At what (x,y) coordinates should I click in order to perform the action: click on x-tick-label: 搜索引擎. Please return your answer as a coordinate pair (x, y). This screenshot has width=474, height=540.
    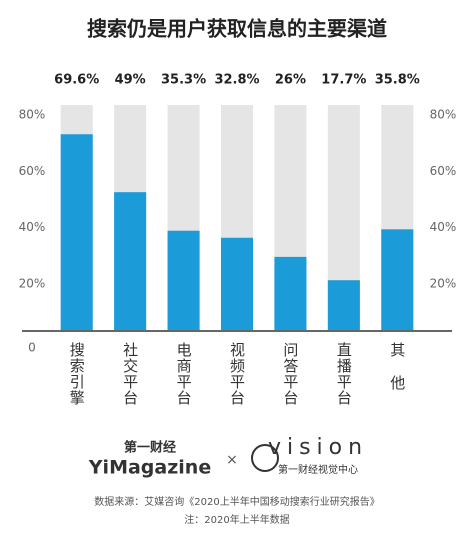
    Looking at the image, I should click on (77, 374).